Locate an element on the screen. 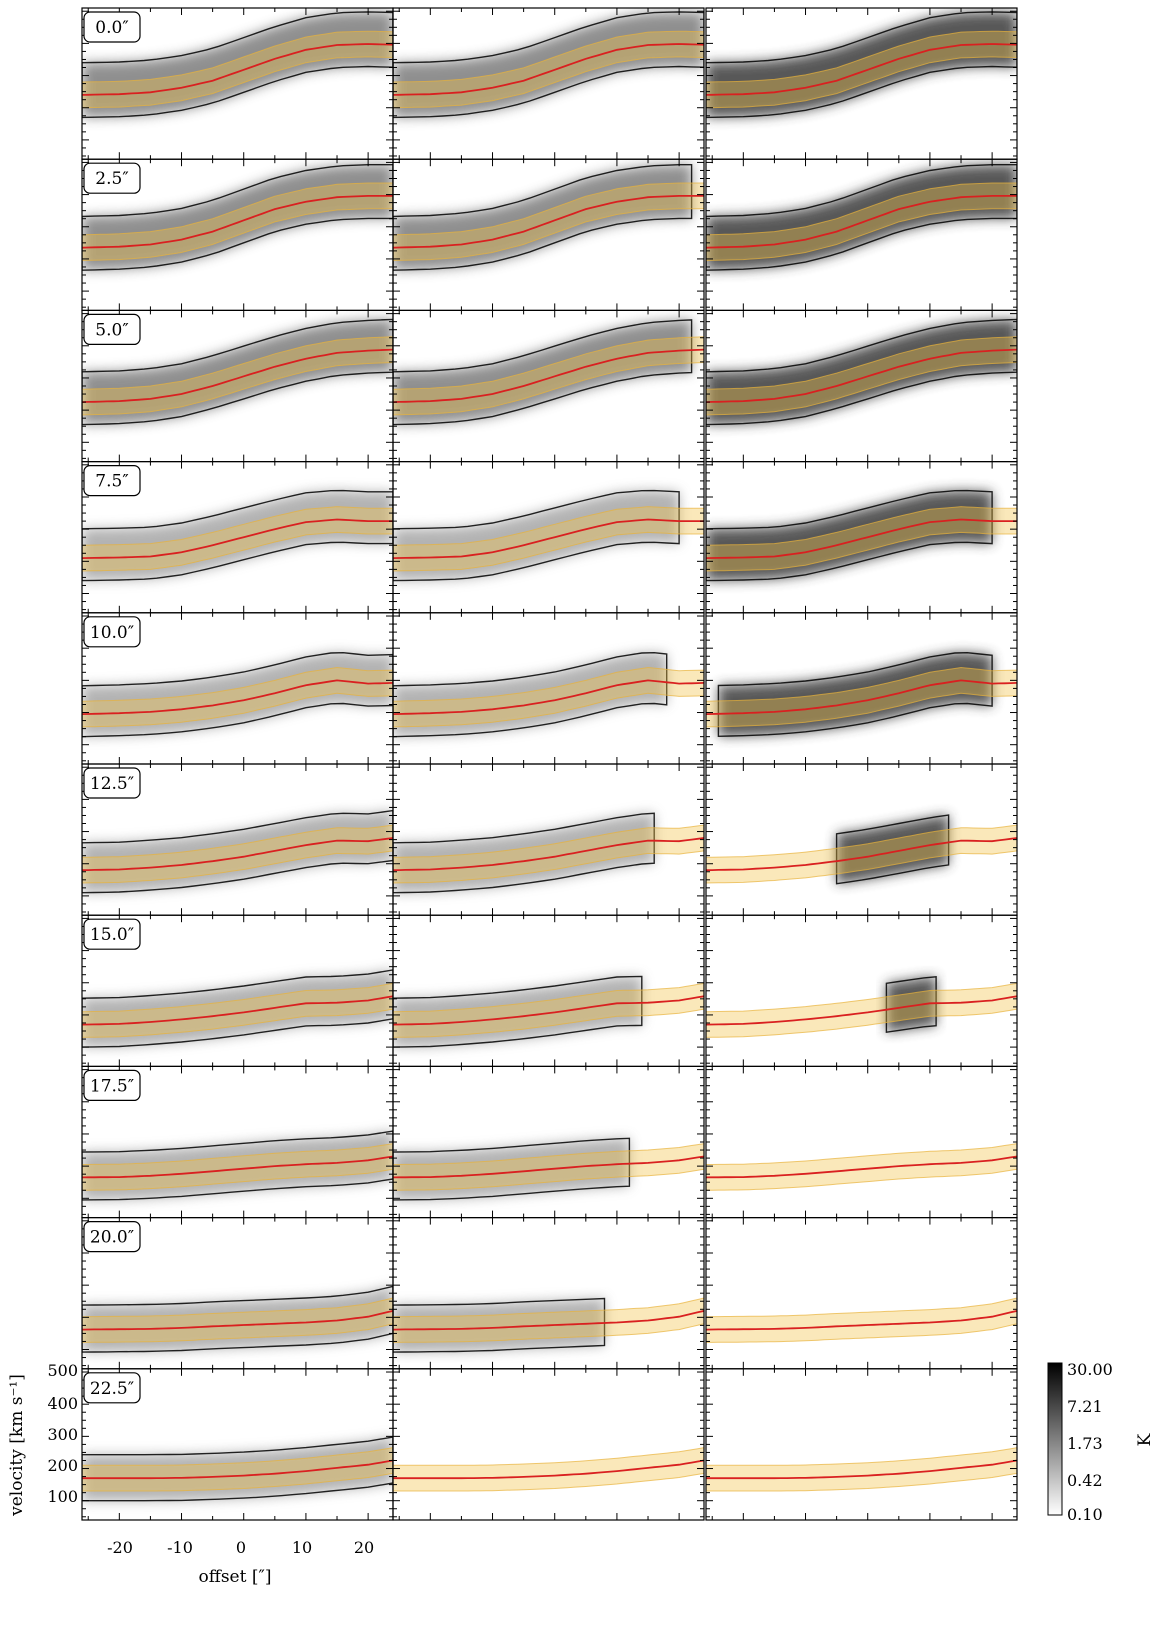  contour-r7-c2 is located at coordinates (518, 1011).